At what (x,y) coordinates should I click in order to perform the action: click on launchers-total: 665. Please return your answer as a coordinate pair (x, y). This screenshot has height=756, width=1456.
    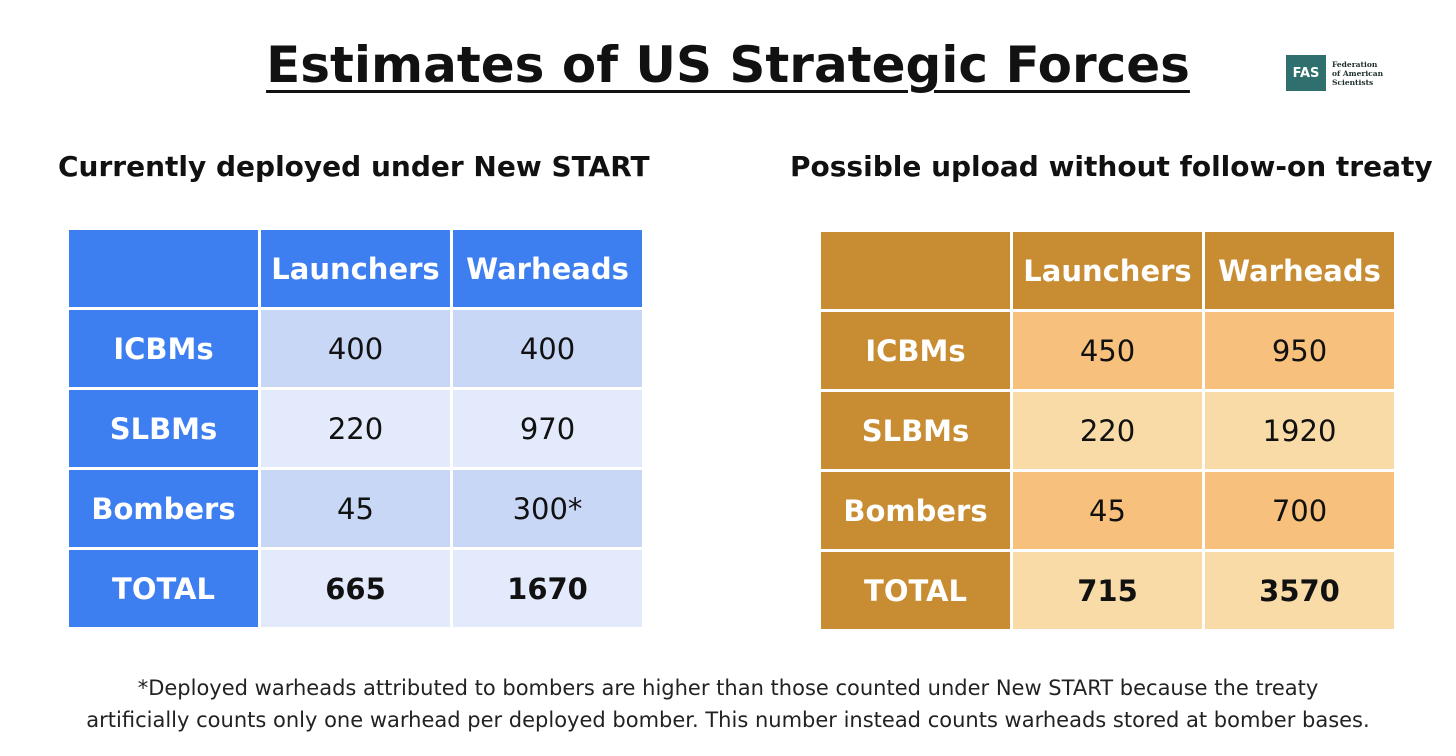
    Looking at the image, I should click on (355, 588).